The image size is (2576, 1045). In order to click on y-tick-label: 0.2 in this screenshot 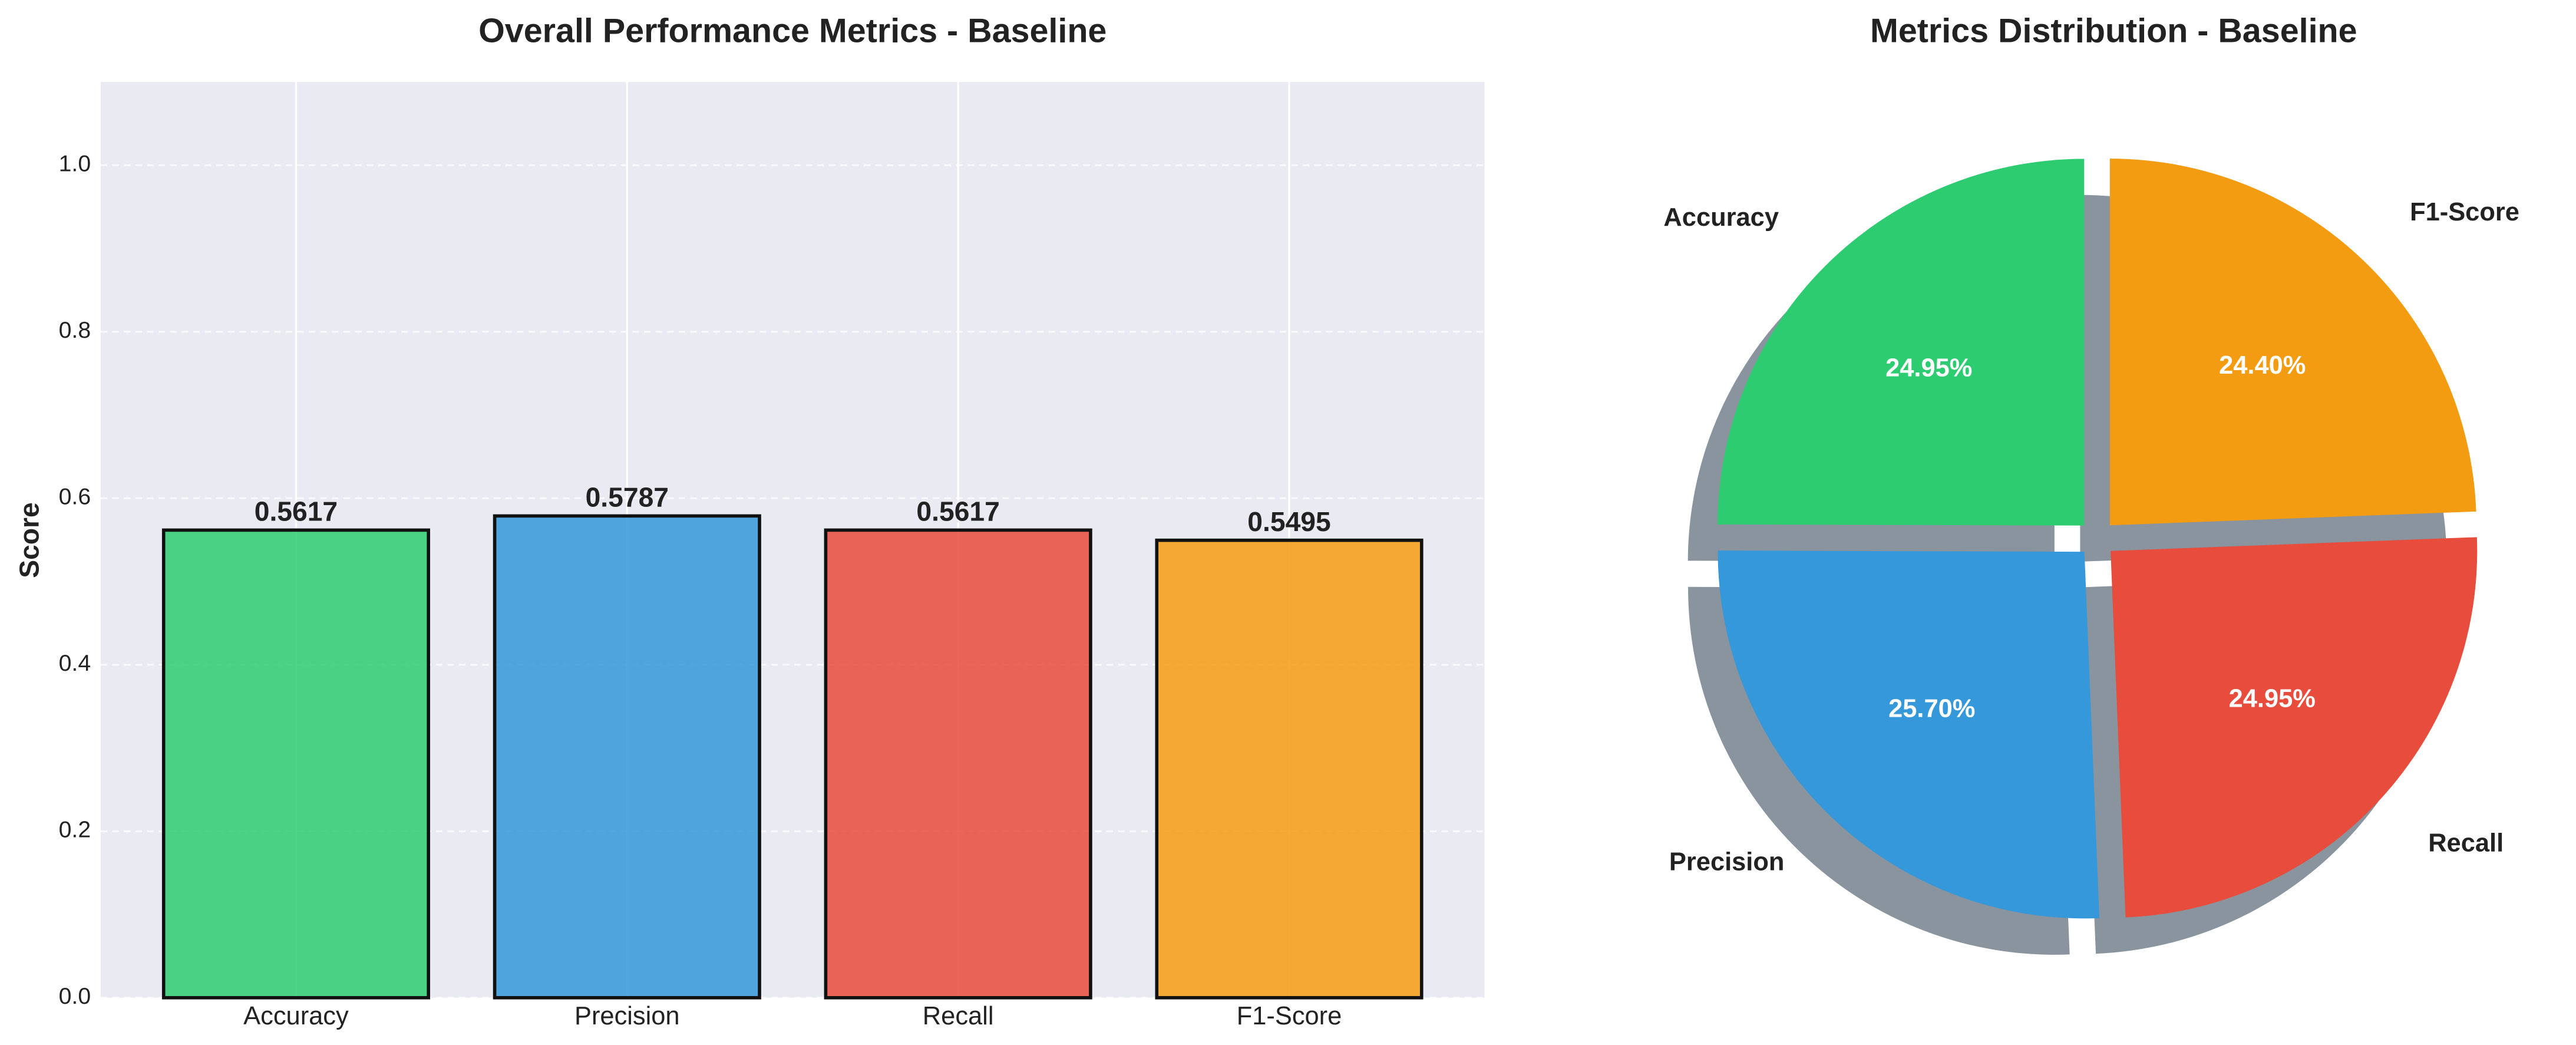, I will do `click(75, 830)`.